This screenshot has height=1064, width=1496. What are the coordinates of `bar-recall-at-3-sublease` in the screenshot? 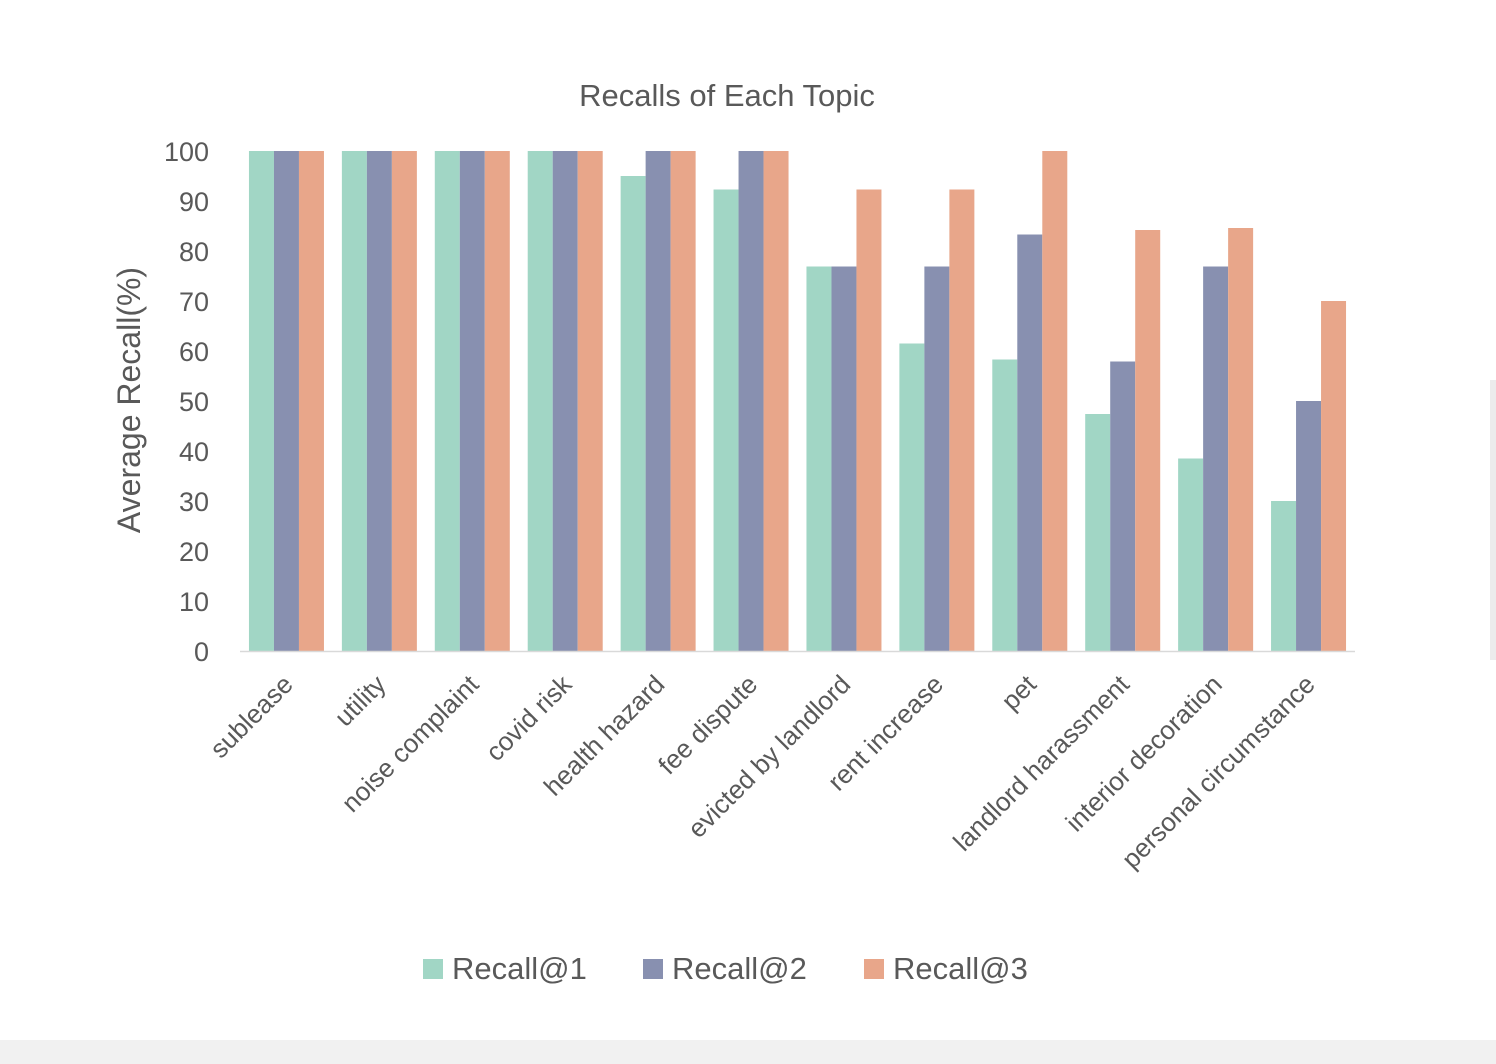 It's located at (311, 401).